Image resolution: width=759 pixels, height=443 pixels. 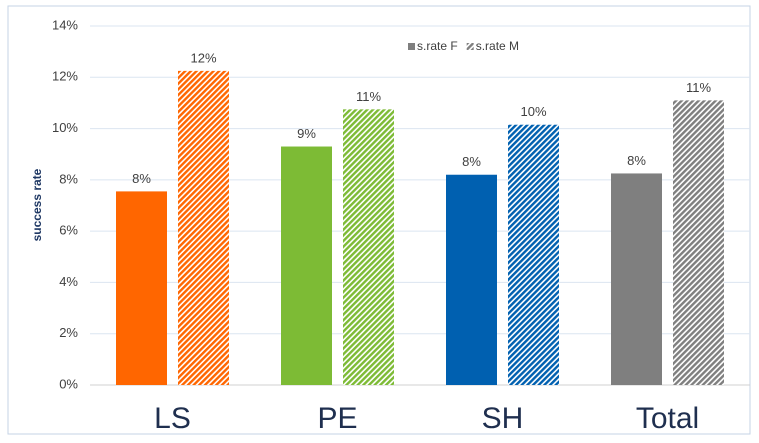 What do you see at coordinates (497, 46) in the screenshot?
I see `legend-label: s.rate M` at bounding box center [497, 46].